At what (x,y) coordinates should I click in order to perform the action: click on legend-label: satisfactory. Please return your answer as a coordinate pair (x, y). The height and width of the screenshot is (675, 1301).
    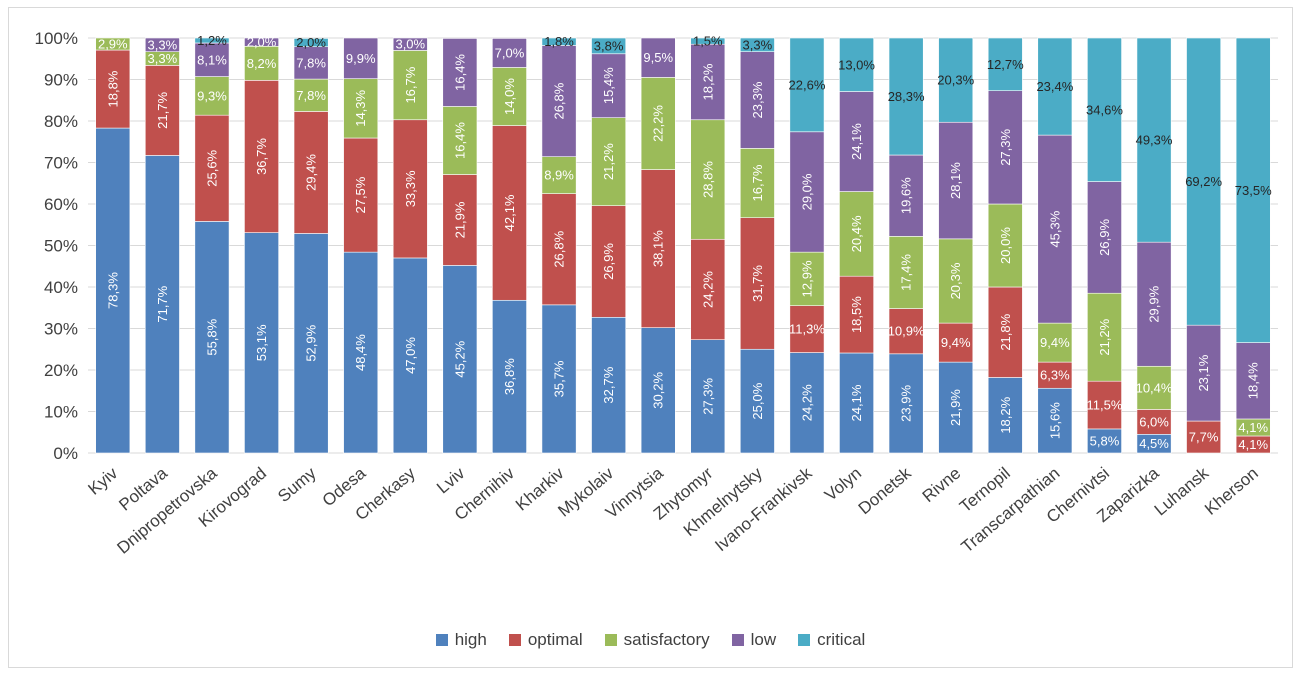
    Looking at the image, I should click on (666, 639).